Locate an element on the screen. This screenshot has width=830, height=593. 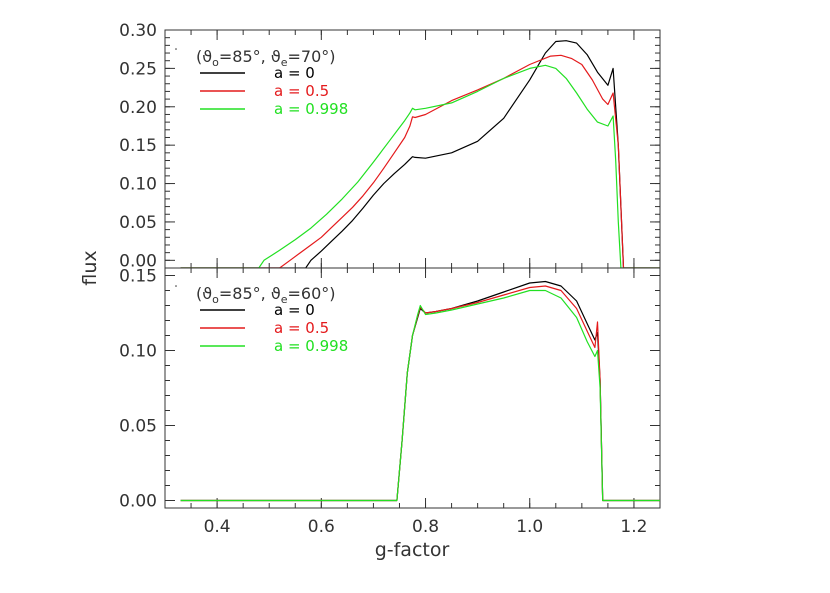
x-tick-label: 0.6 is located at coordinates (321, 527).